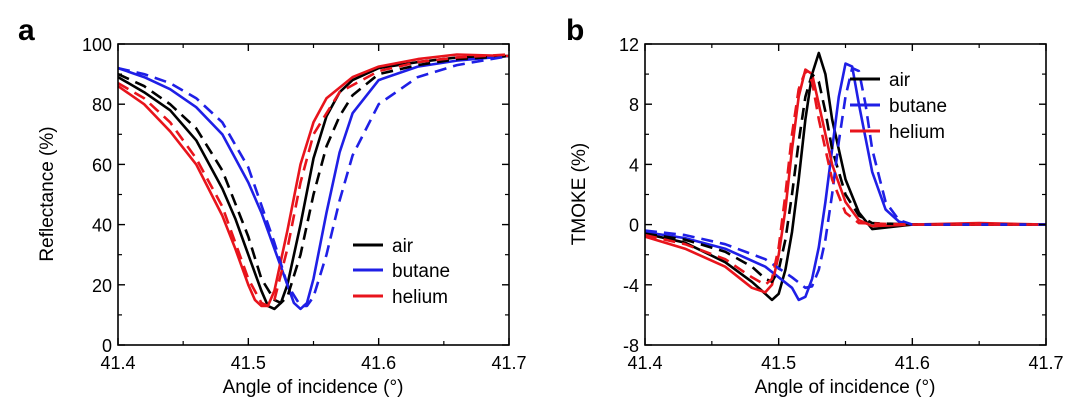 The image size is (1077, 405). What do you see at coordinates (313, 387) in the screenshot?
I see `panel-a-x-axis-label: Angle of incidence (°)` at bounding box center [313, 387].